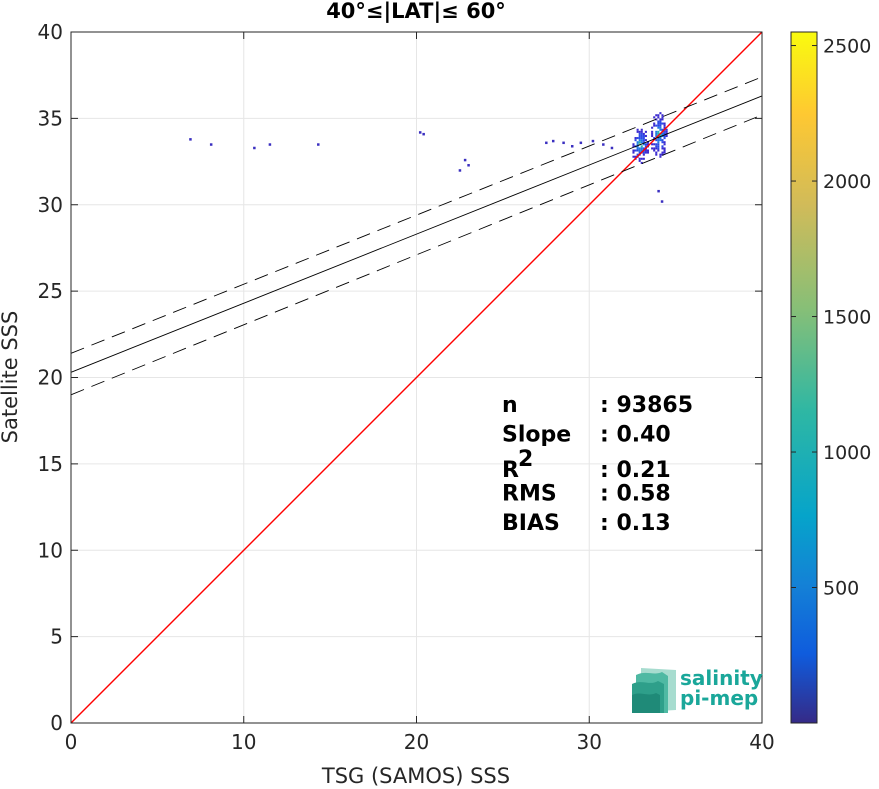 The image size is (879, 789). What do you see at coordinates (635, 470) in the screenshot?
I see `stat-value: : 0.21` at bounding box center [635, 470].